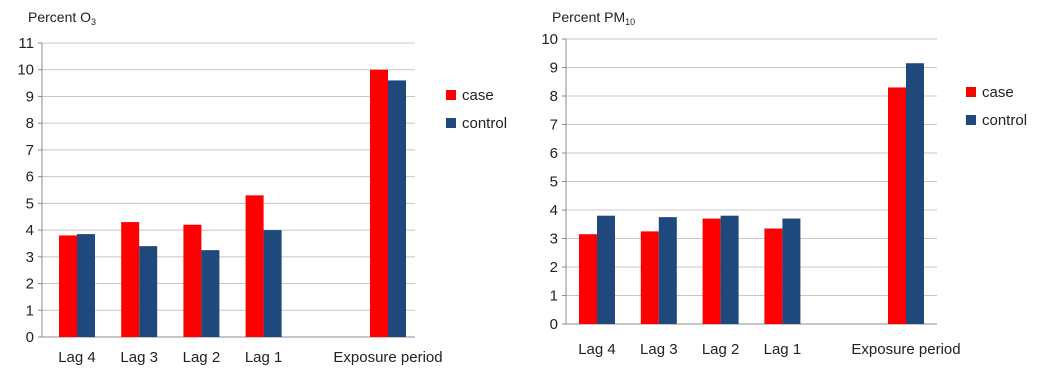 Image resolution: width=1039 pixels, height=377 pixels. Describe the element at coordinates (202, 357) in the screenshot. I see `o3-x-tick-label: Lag 2` at that location.